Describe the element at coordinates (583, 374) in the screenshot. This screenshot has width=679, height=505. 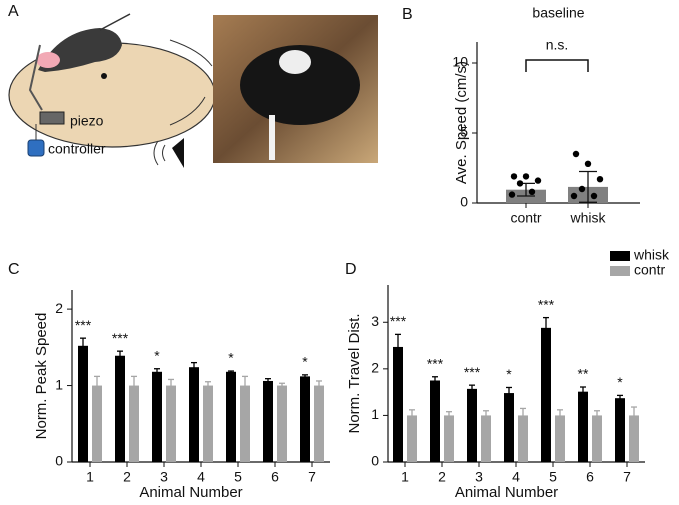
I see `significance-label: **` at that location.